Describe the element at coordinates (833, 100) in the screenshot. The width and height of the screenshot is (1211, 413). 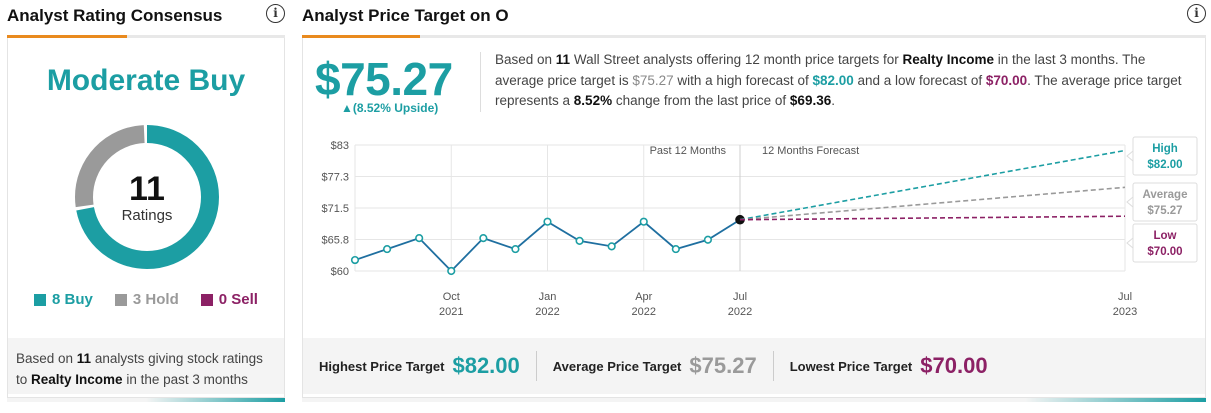
I see `desc-text: .` at that location.